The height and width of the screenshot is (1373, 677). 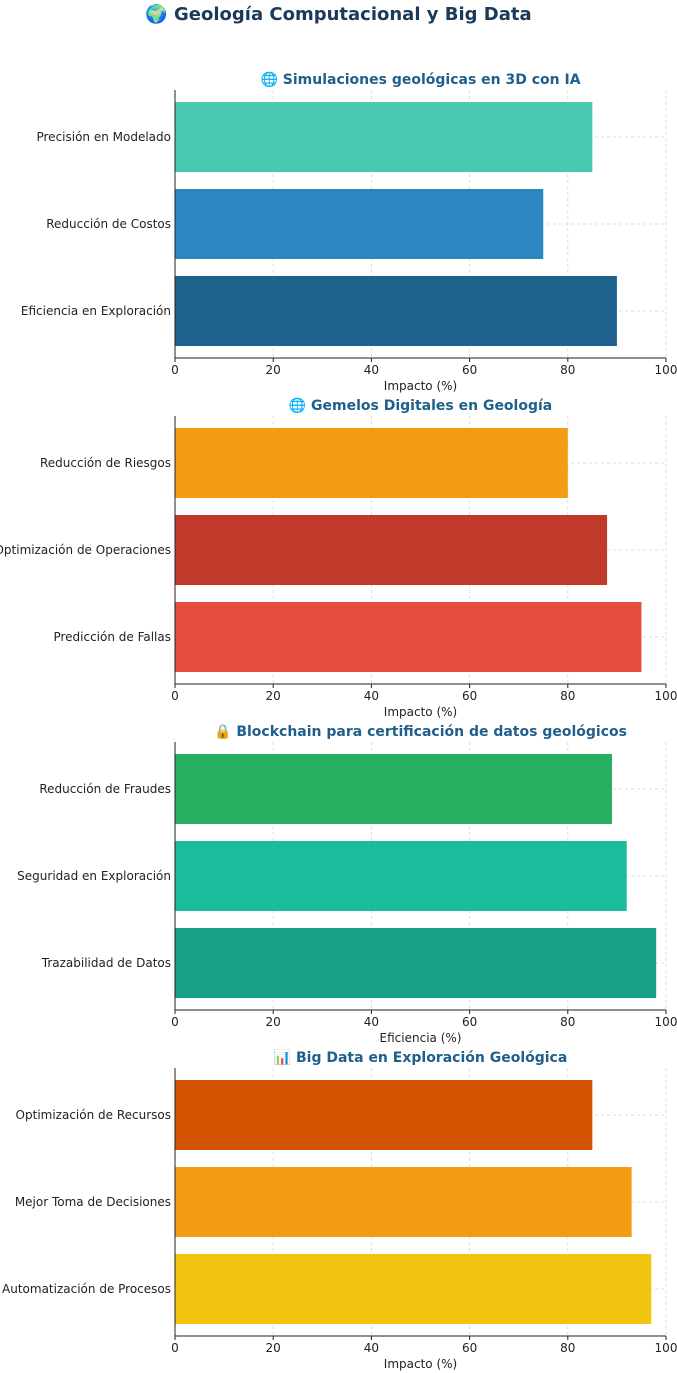 What do you see at coordinates (567, 696) in the screenshot?
I see `chart-2-tick-label: 80` at bounding box center [567, 696].